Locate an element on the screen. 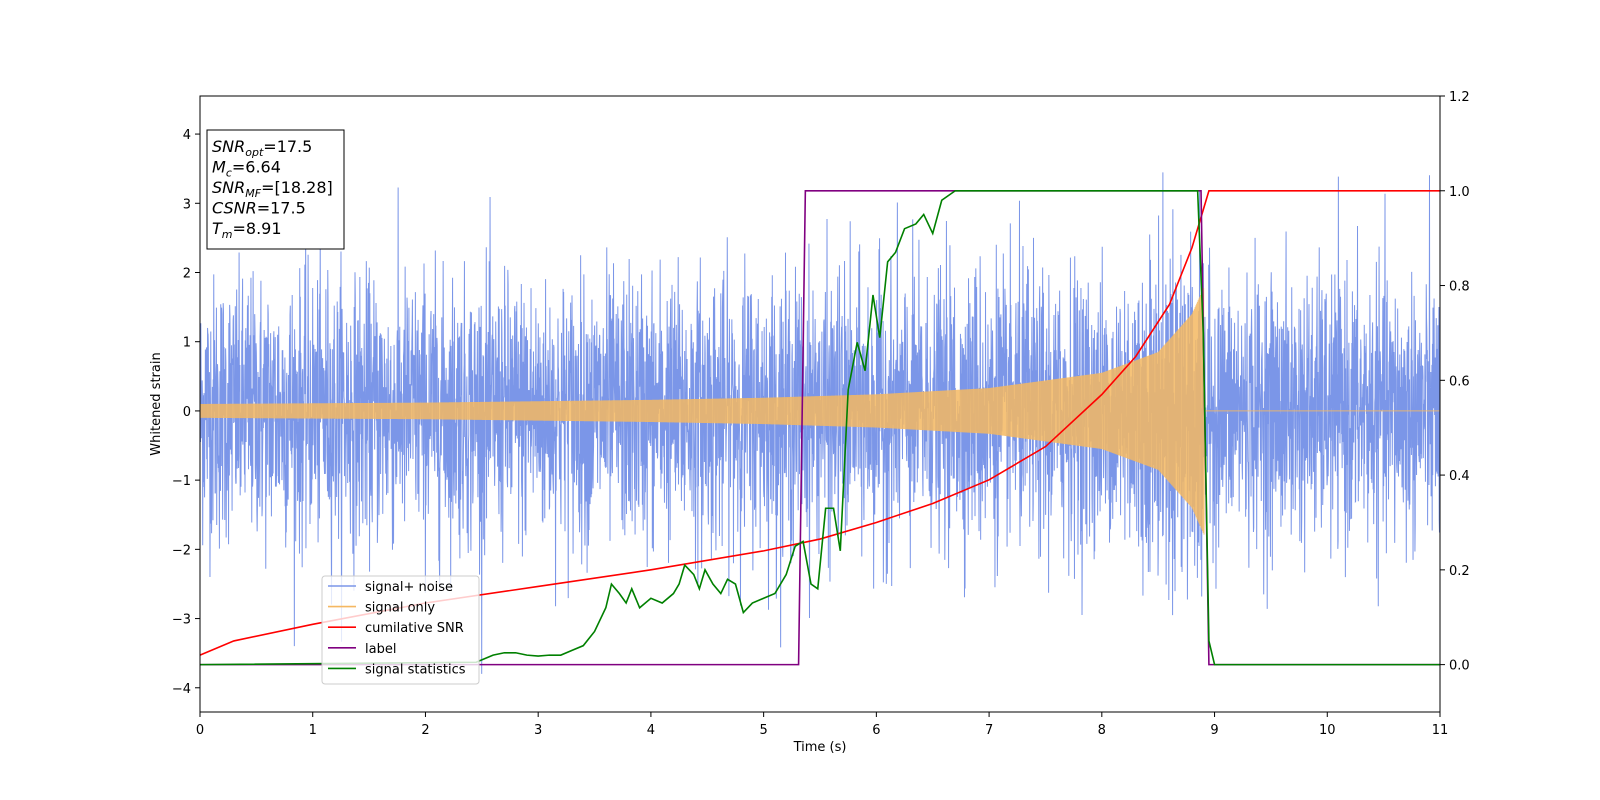  y-left-tick-label: −3 is located at coordinates (181, 620).